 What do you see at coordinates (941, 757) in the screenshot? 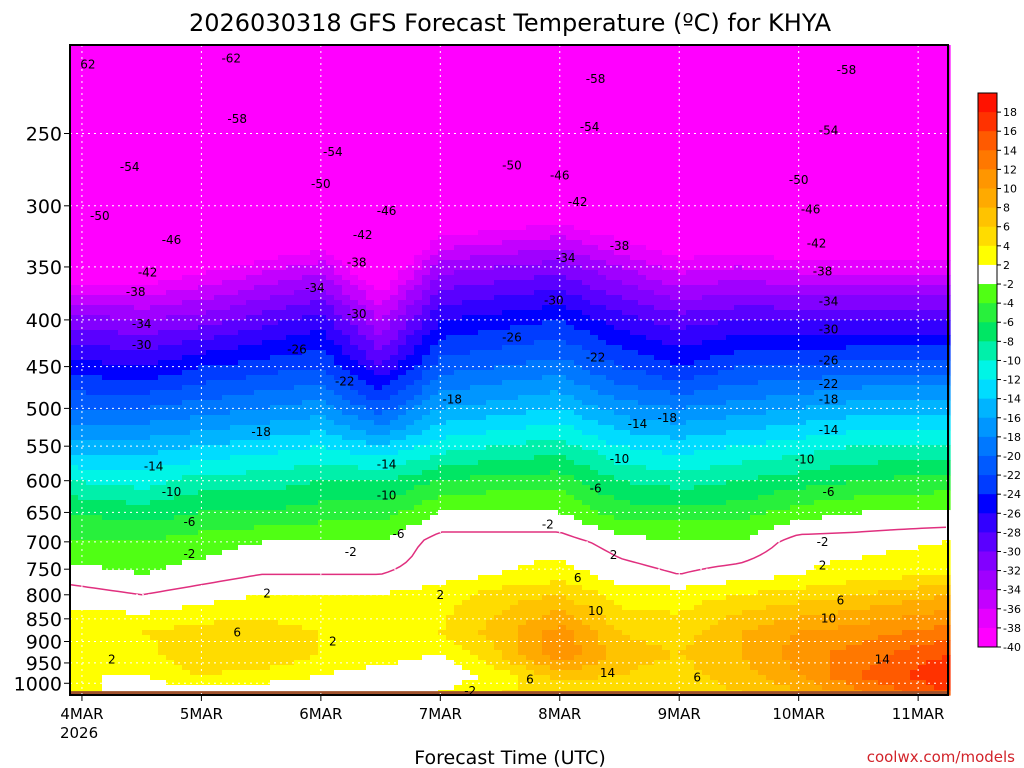
I see `credit-link: coolwx.com/models` at bounding box center [941, 757].